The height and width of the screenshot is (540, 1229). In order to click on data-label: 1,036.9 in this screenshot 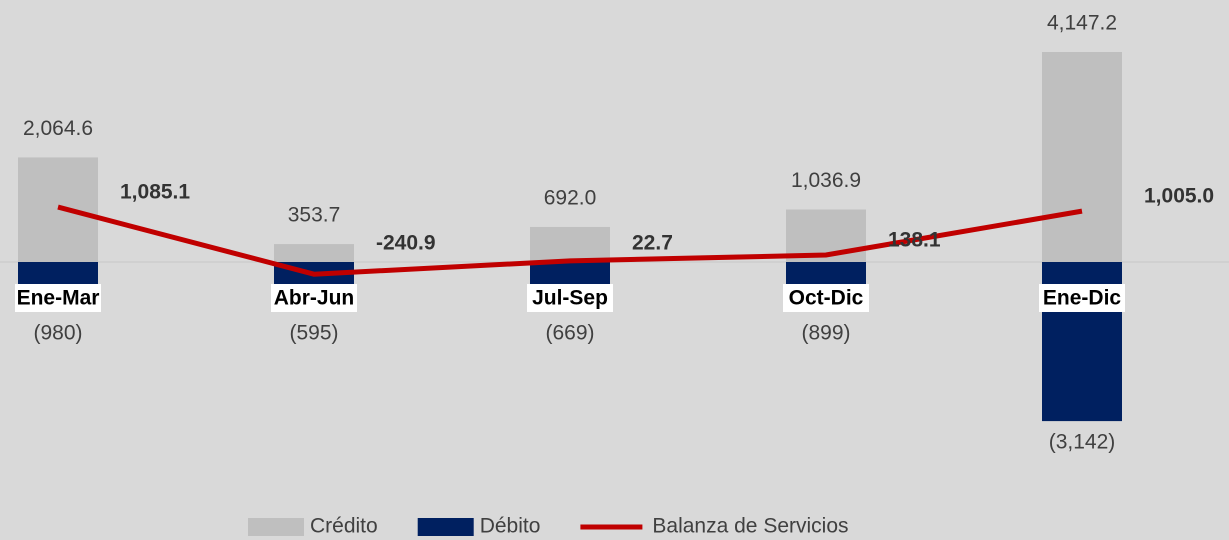, I will do `click(826, 180)`.